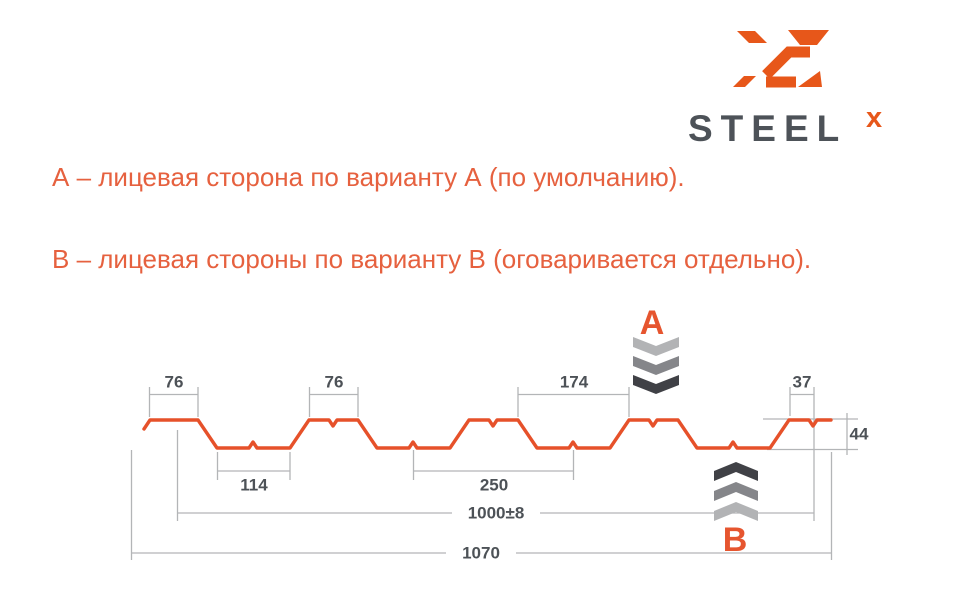 The height and width of the screenshot is (597, 970). I want to click on face-b-letter: B, so click(735, 540).